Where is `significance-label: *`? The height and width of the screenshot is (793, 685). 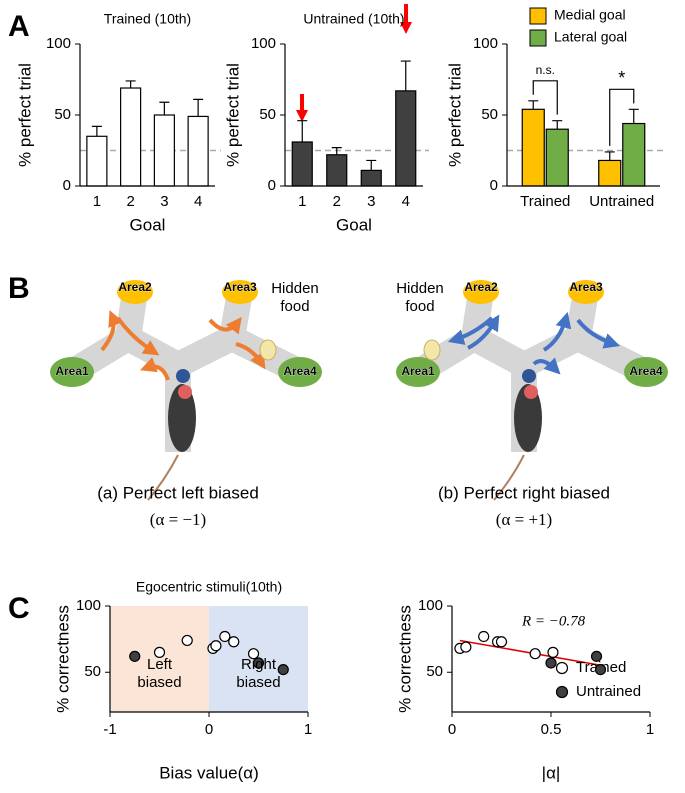 significance-label: * is located at coordinates (621, 78).